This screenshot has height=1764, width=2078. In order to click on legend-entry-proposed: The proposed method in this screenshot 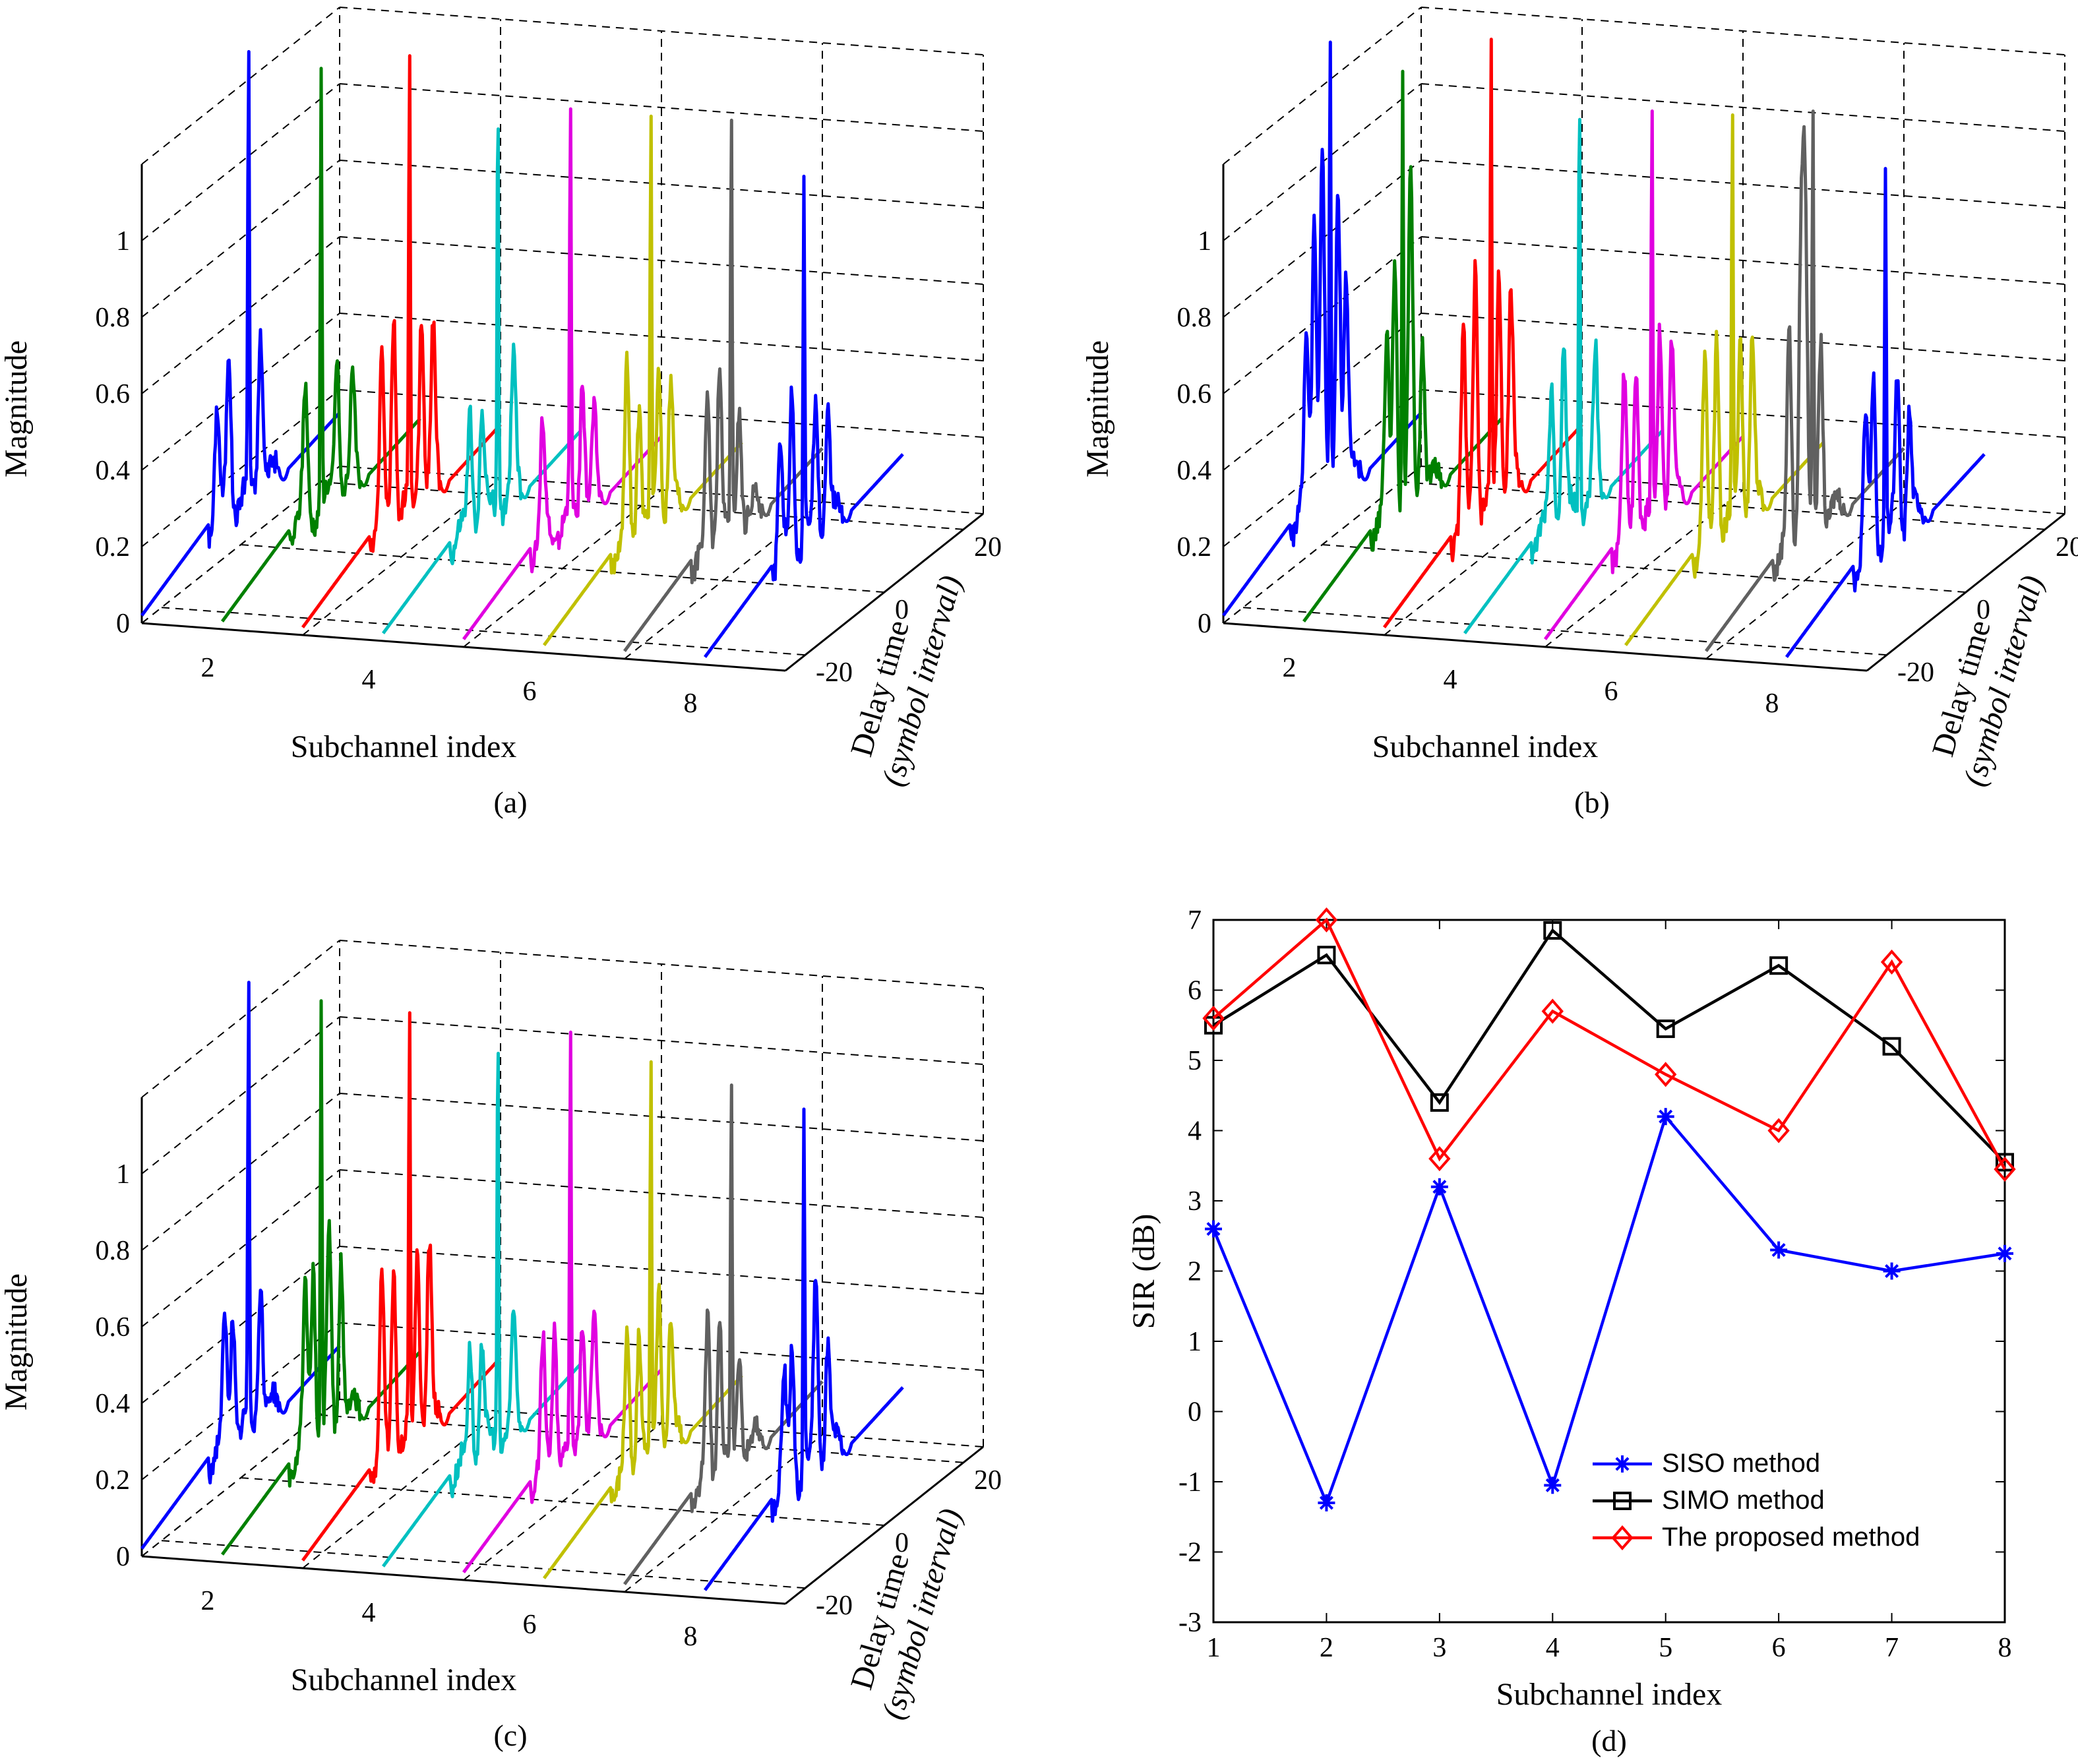, I will do `click(1791, 1538)`.